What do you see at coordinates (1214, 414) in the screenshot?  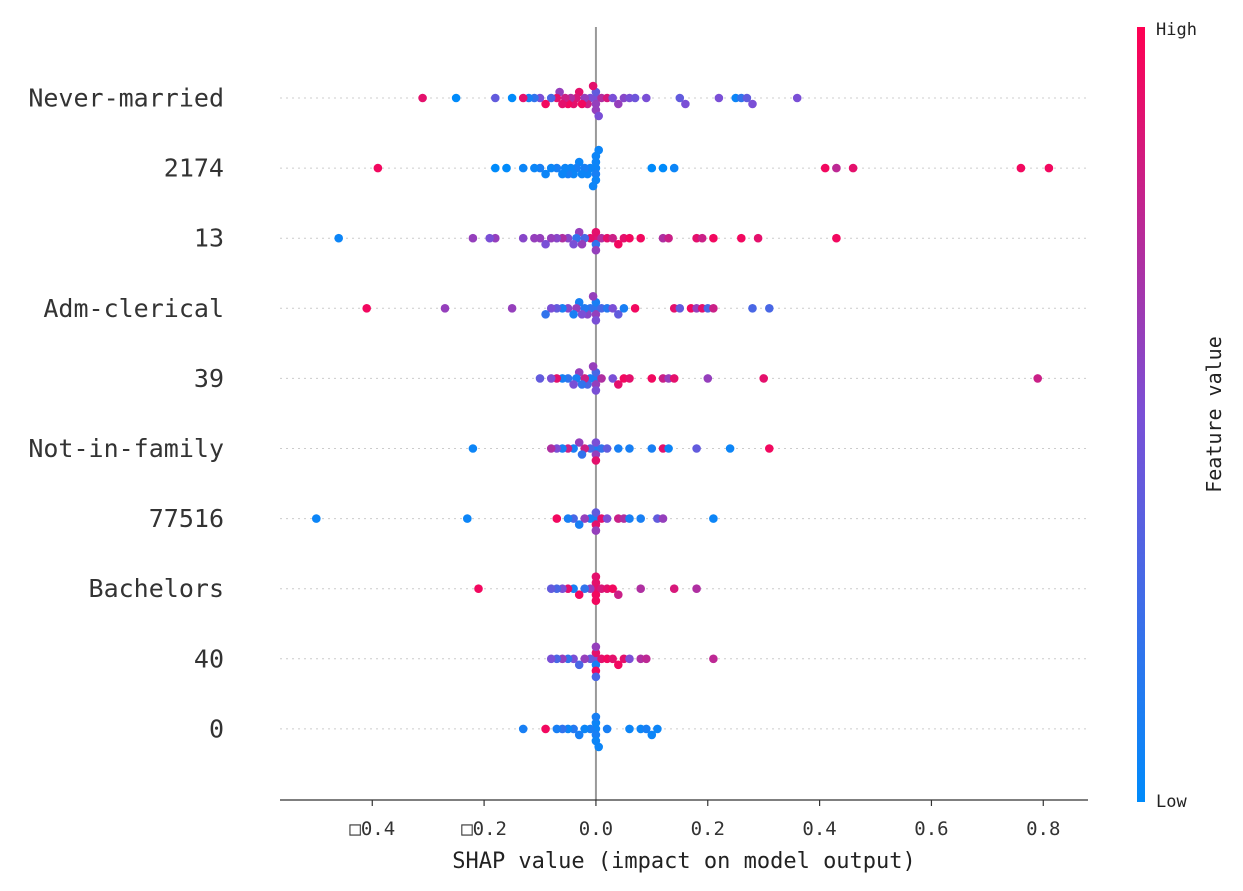 I see `colorbar-title: Feature value` at bounding box center [1214, 414].